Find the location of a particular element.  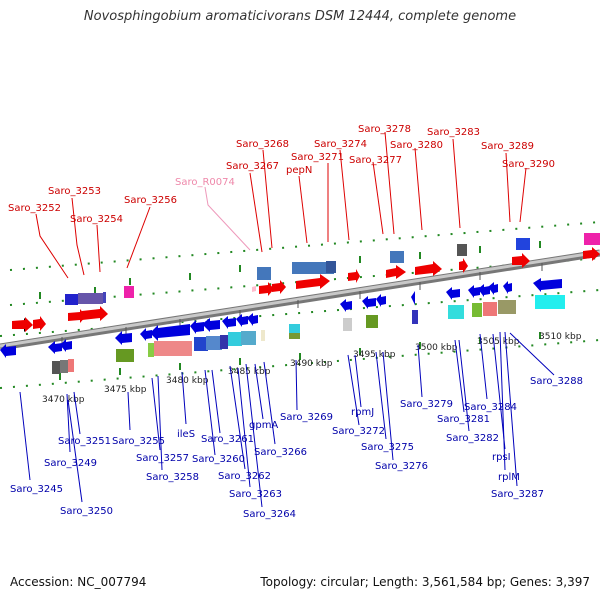

gene-label: Saro_3257 is located at coordinates (162, 458).